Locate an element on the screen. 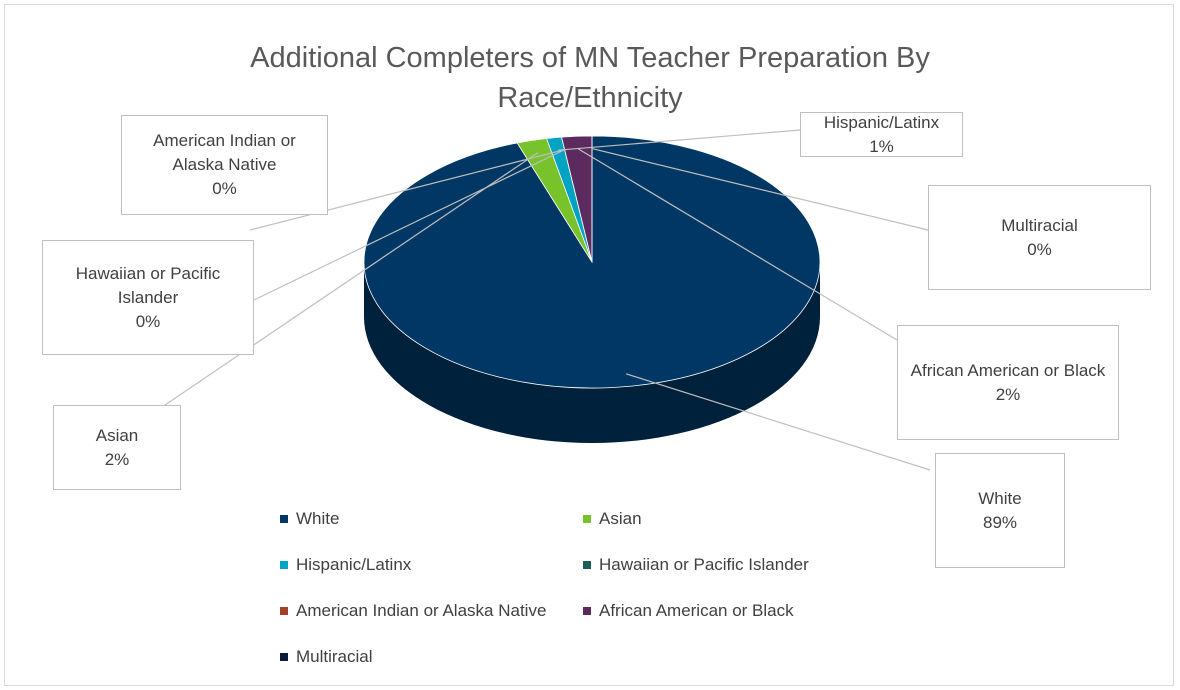 This screenshot has width=1180, height=690. data-label-name: American Indian or Alaska Native is located at coordinates (224, 152).